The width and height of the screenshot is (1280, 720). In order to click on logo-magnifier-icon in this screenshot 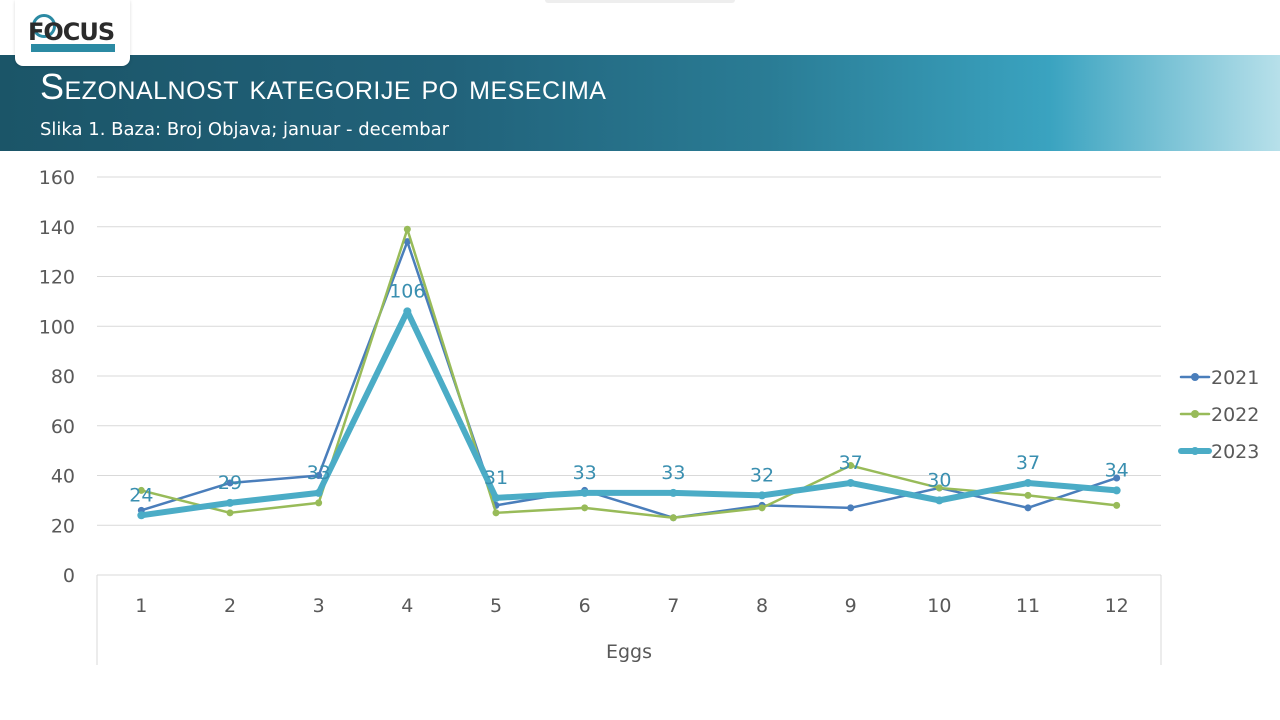, I will do `click(44, 26)`.